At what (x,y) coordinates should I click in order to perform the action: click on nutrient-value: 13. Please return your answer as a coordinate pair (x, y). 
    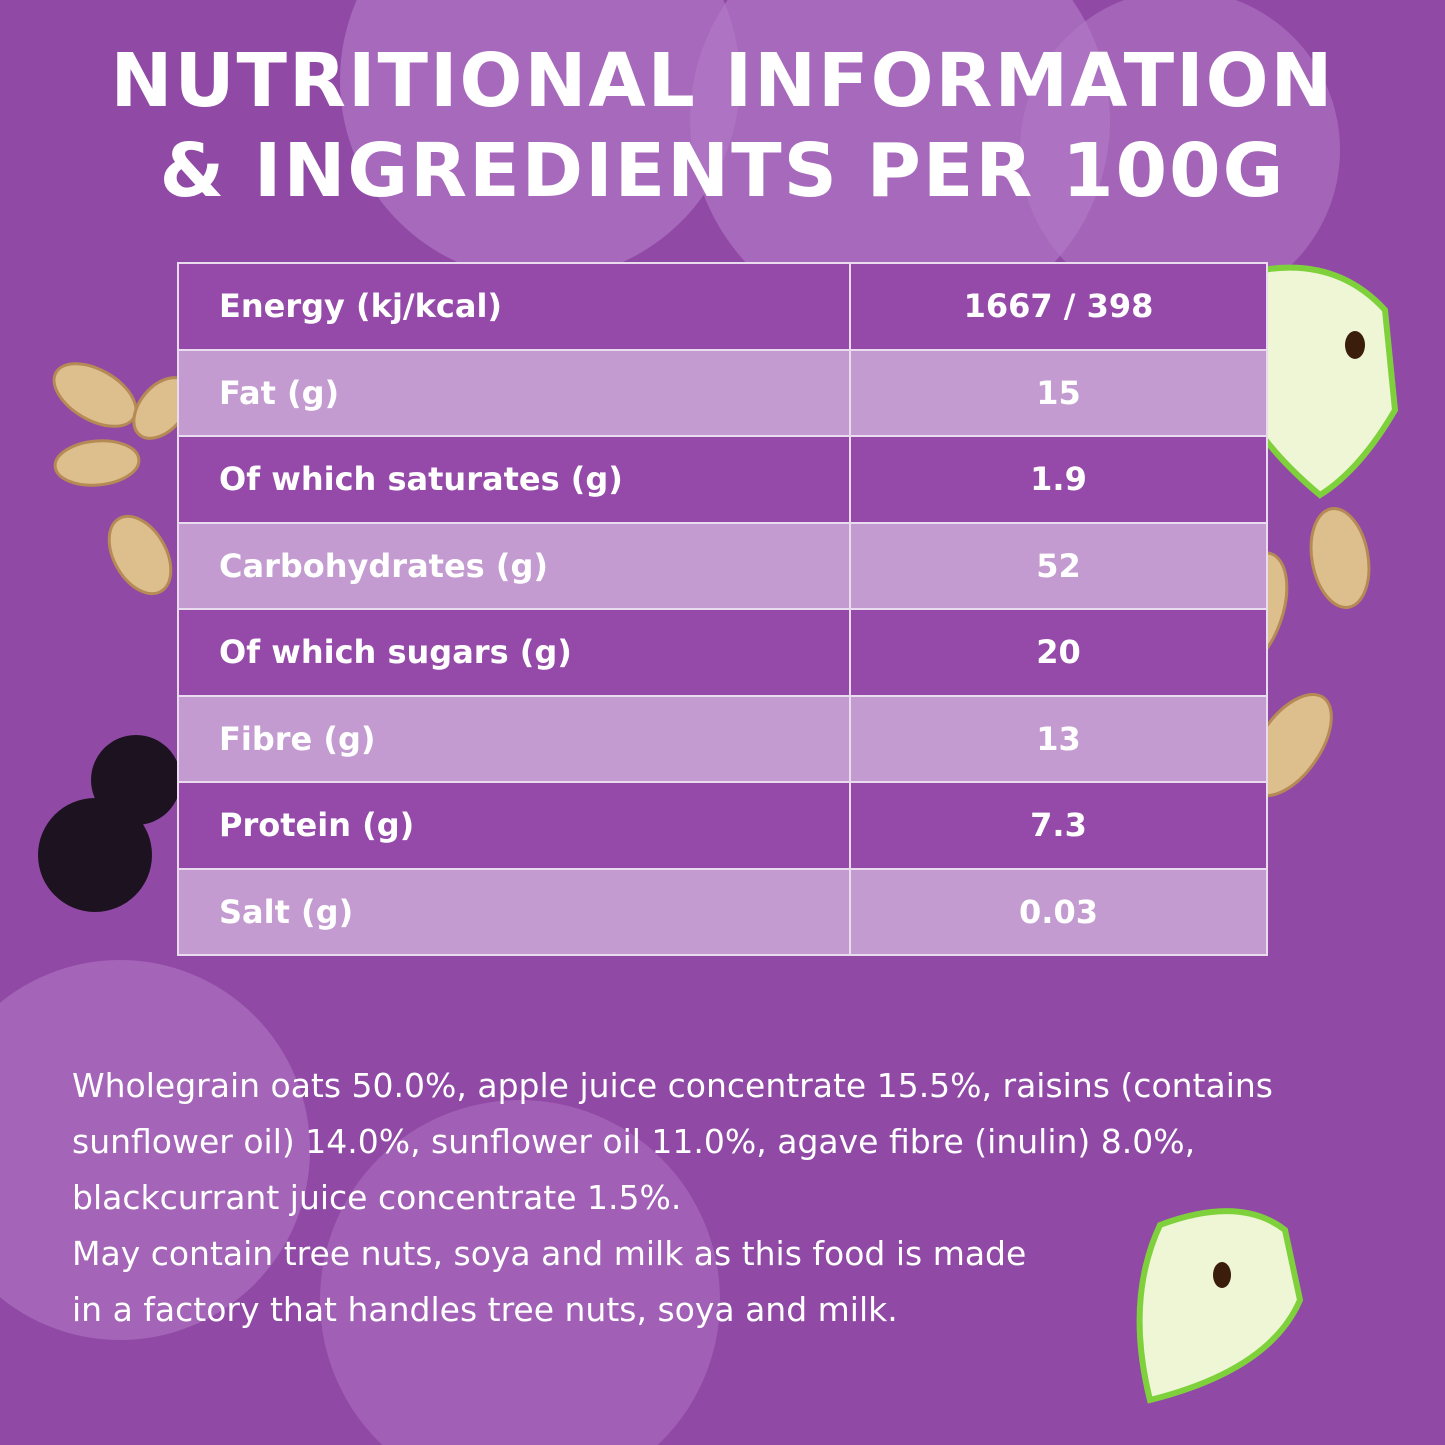
    Looking at the image, I should click on (1058, 738).